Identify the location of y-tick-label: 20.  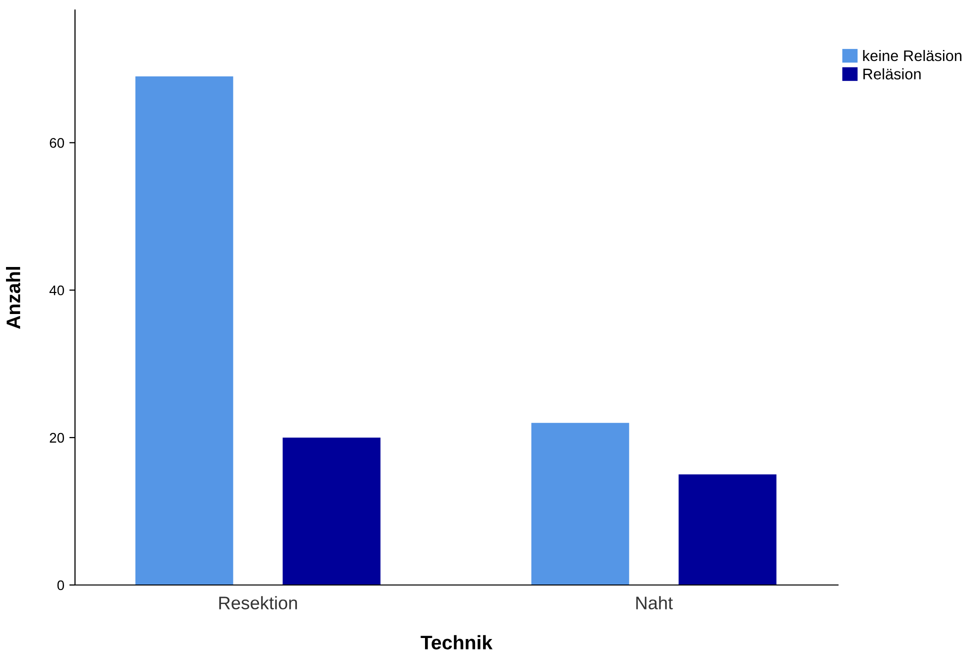
(57, 437).